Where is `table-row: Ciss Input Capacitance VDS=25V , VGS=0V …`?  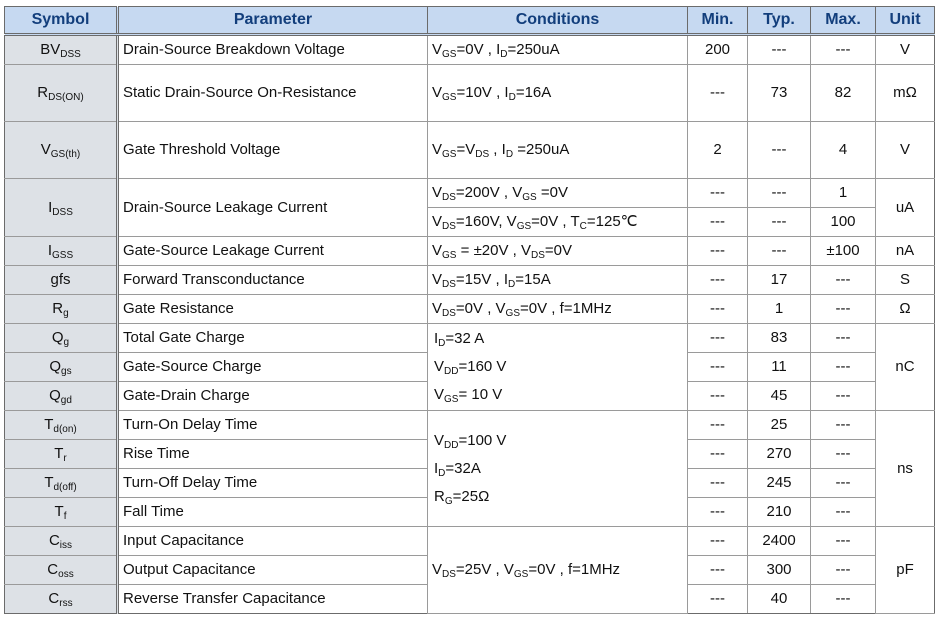
table-row: Ciss Input Capacitance VDS=25V , VGS=0V … is located at coordinates (469, 570).